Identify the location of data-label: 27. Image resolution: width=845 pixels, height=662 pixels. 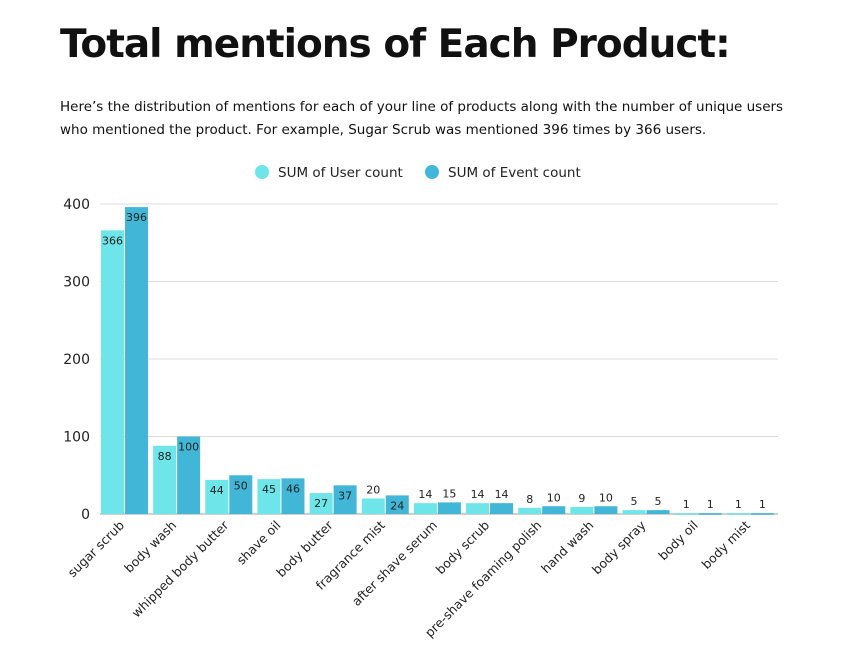
(321, 503).